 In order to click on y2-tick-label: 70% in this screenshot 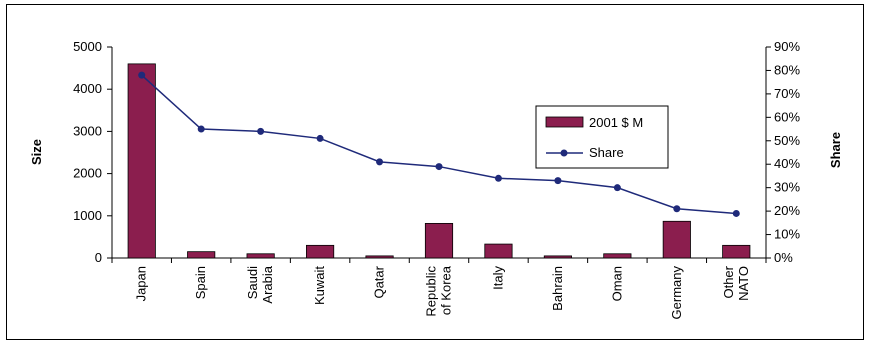, I will do `click(787, 93)`.